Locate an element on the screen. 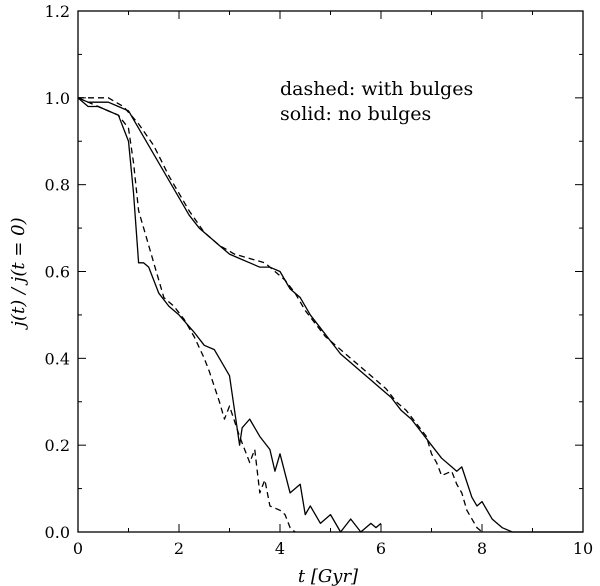  annotation-solid: solid: no bulges is located at coordinates (355, 114).